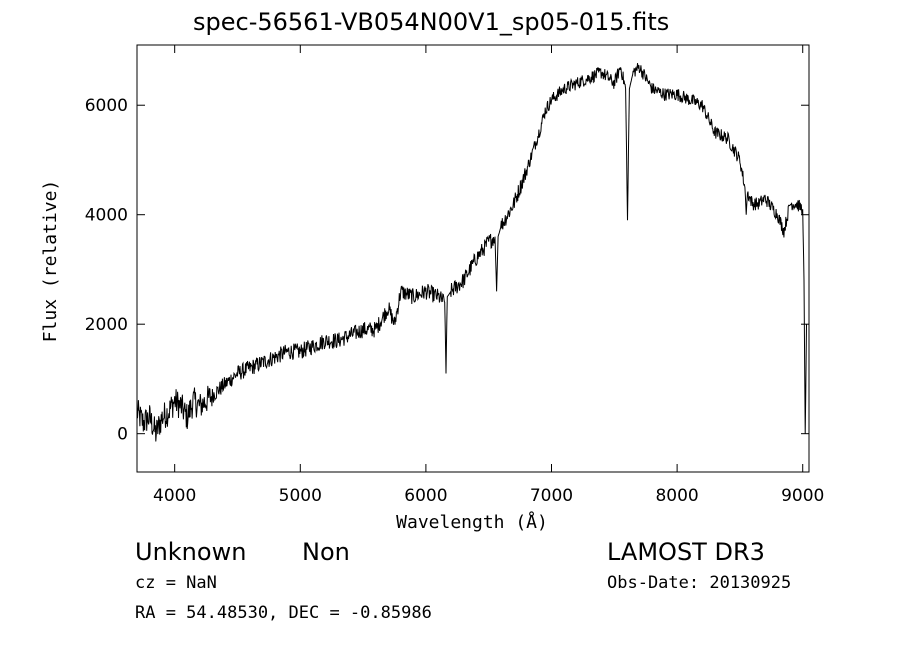  What do you see at coordinates (300, 496) in the screenshot?
I see `x-tick-label: 5000` at bounding box center [300, 496].